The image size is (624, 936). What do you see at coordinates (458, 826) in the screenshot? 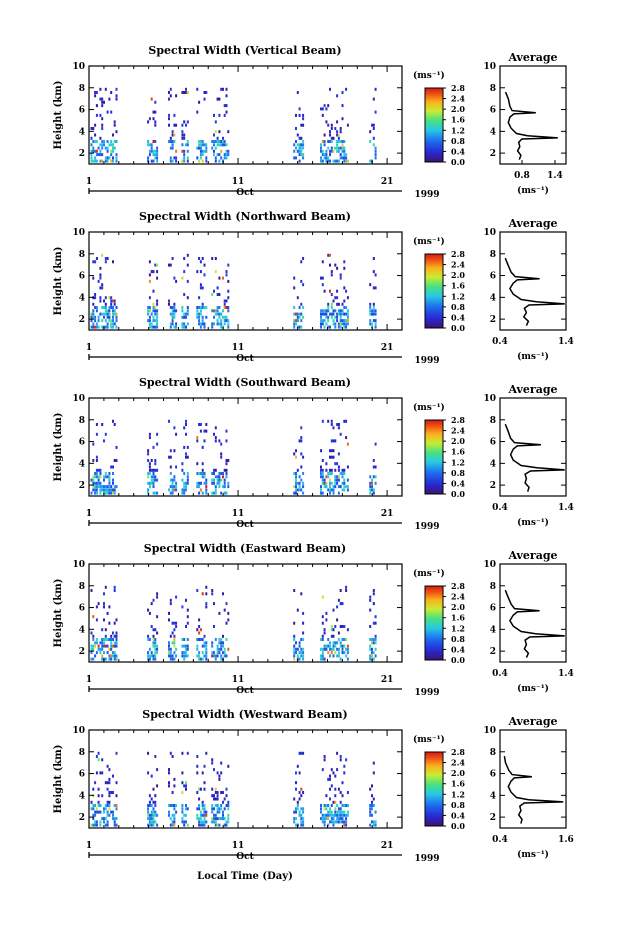
I see `colorbar-tick-label: 0.0` at bounding box center [458, 826].